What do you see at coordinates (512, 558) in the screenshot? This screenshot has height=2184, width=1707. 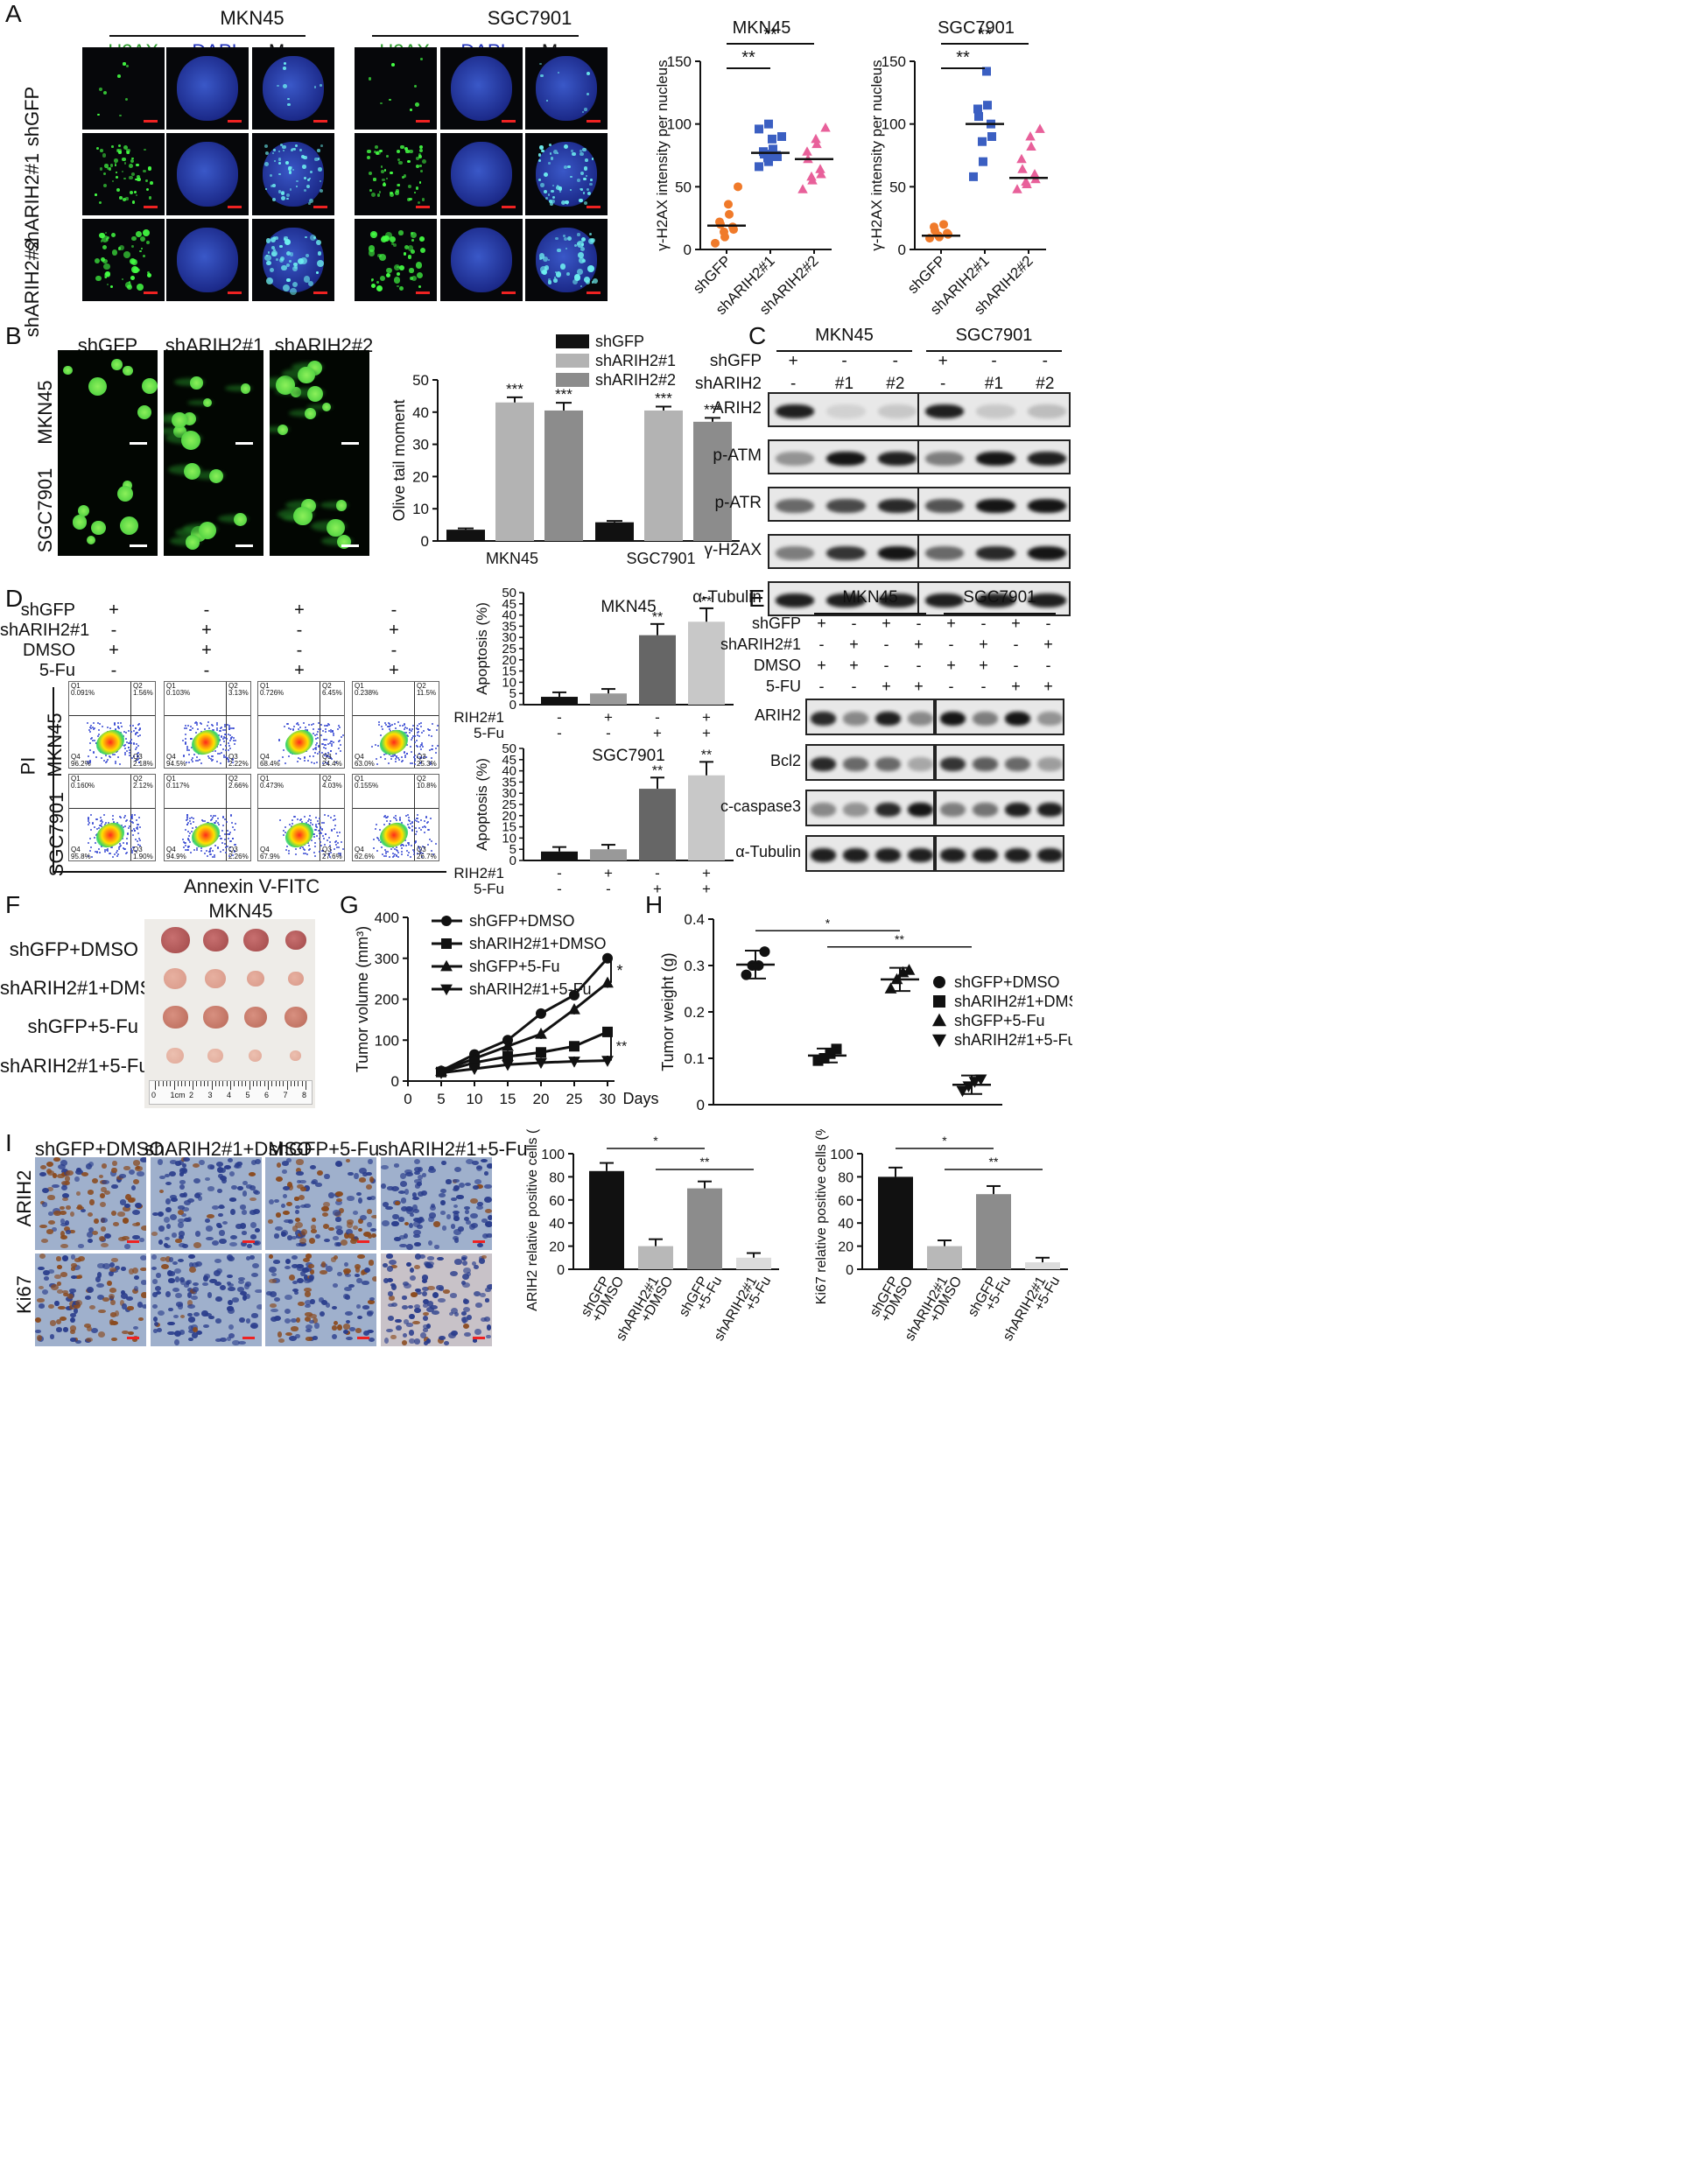 I see `x-tick-label: MKN45` at bounding box center [512, 558].